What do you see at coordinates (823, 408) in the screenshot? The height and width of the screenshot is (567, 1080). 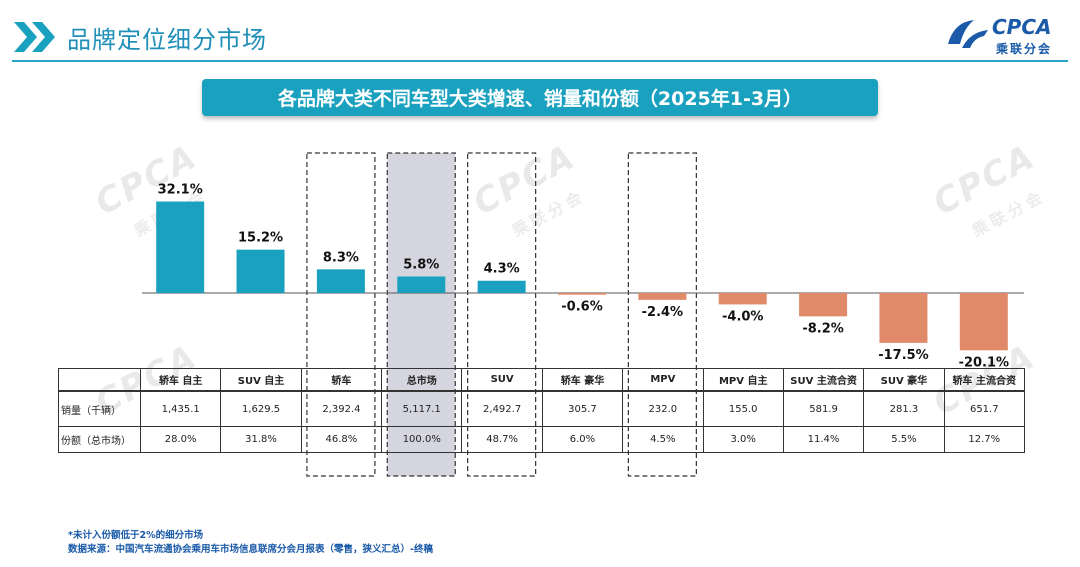 I see `table-cell-sales: 581.9` at bounding box center [823, 408].